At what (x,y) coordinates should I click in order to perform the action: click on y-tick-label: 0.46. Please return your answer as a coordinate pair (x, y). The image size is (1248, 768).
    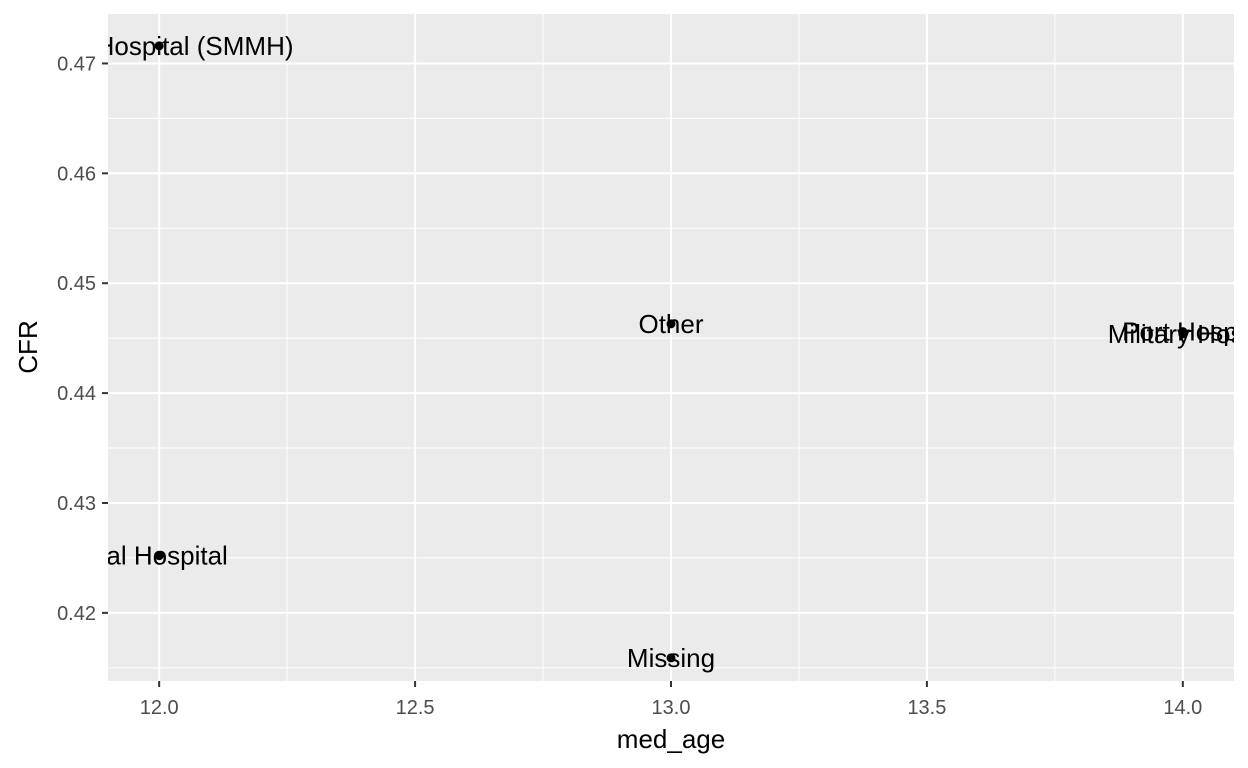
    Looking at the image, I should click on (76, 174).